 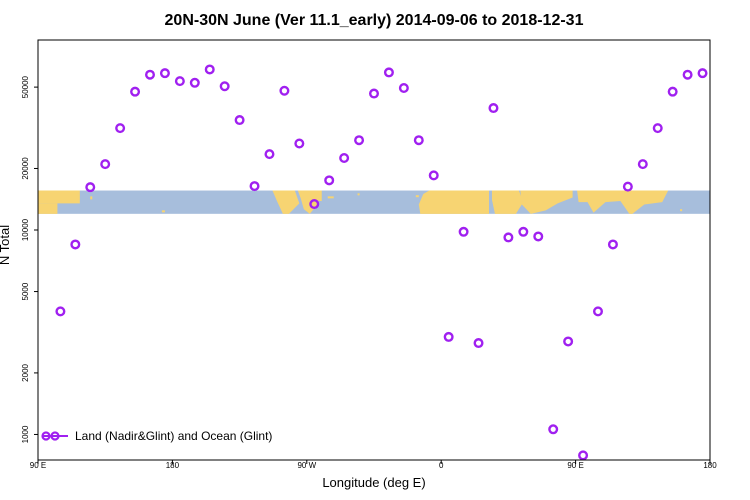 What do you see at coordinates (25, 168) in the screenshot?
I see `y-tick-label: 20000` at bounding box center [25, 168].